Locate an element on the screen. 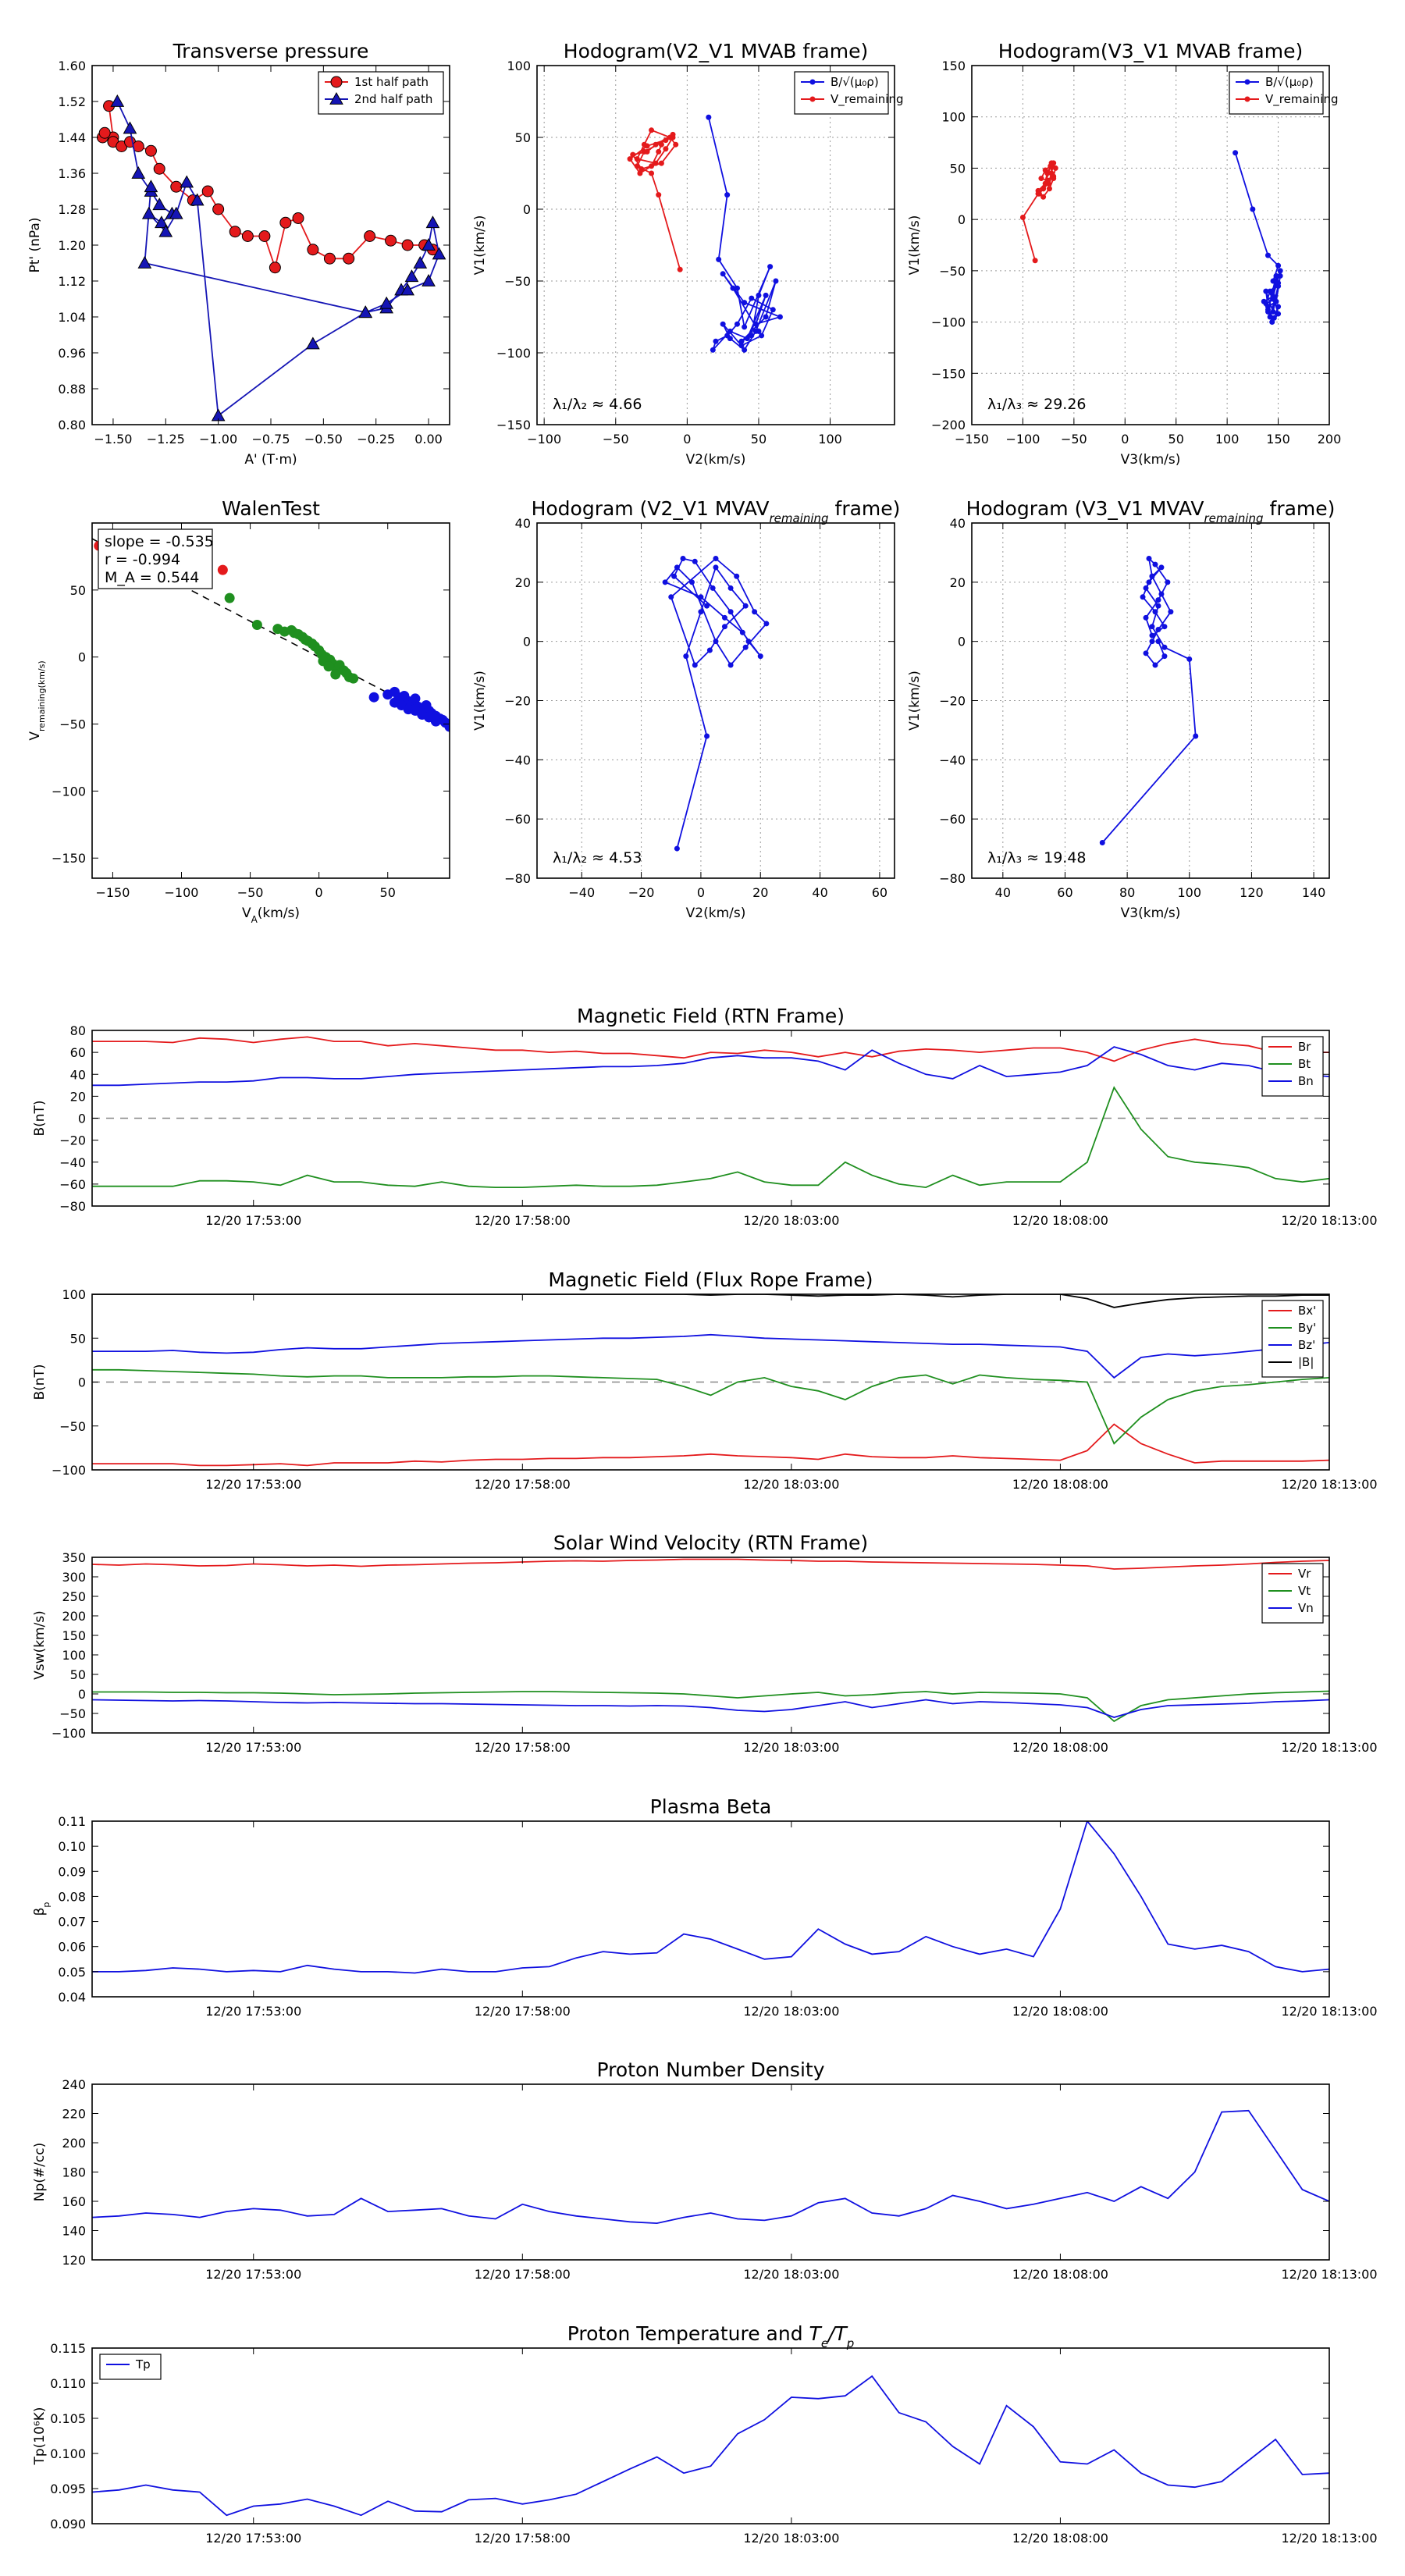 The image size is (1405, 2576). x-tick-label: 0 is located at coordinates (1125, 439).